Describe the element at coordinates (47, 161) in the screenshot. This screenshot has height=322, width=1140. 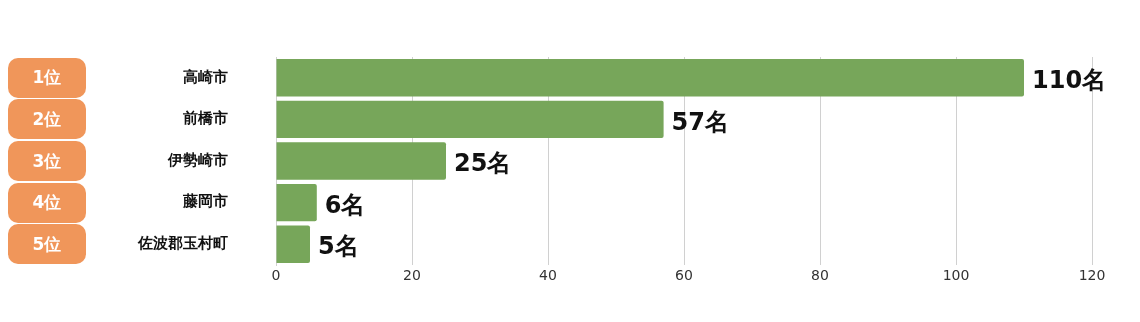
I see `text: 3位` at that location.